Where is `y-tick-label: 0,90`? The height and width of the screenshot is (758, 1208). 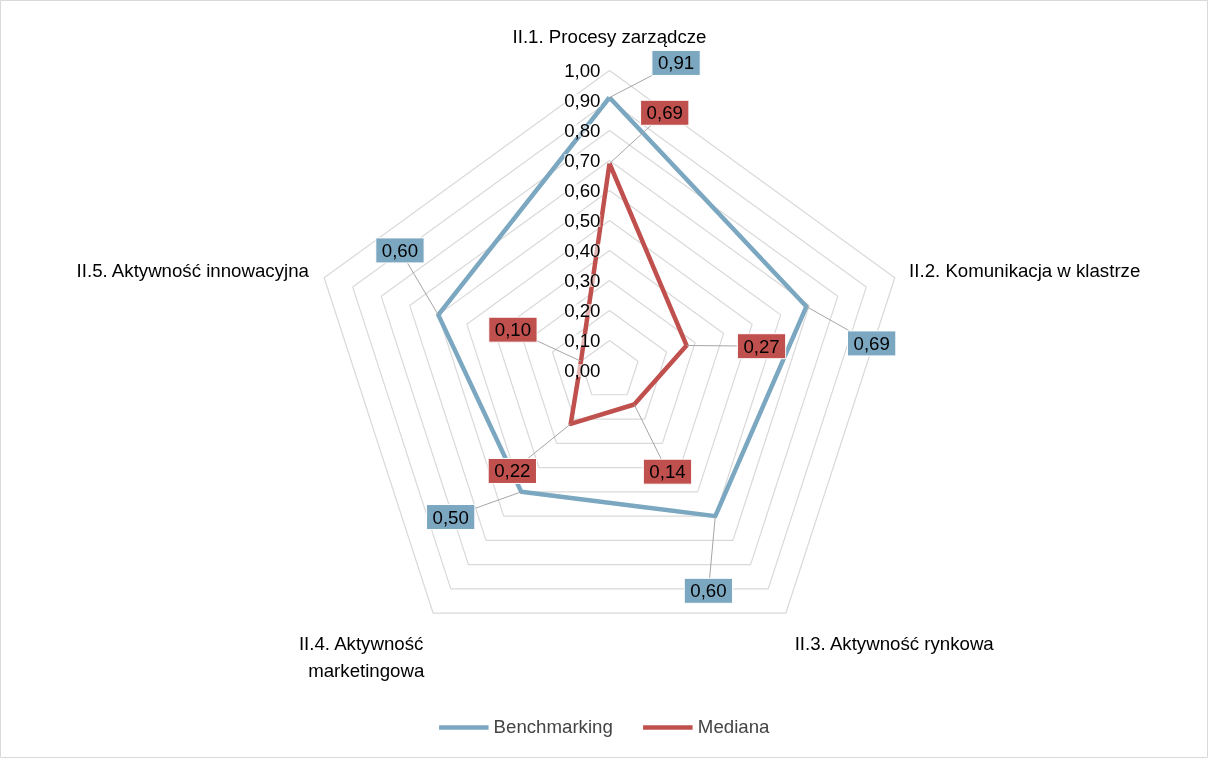
y-tick-label: 0,90 is located at coordinates (582, 100).